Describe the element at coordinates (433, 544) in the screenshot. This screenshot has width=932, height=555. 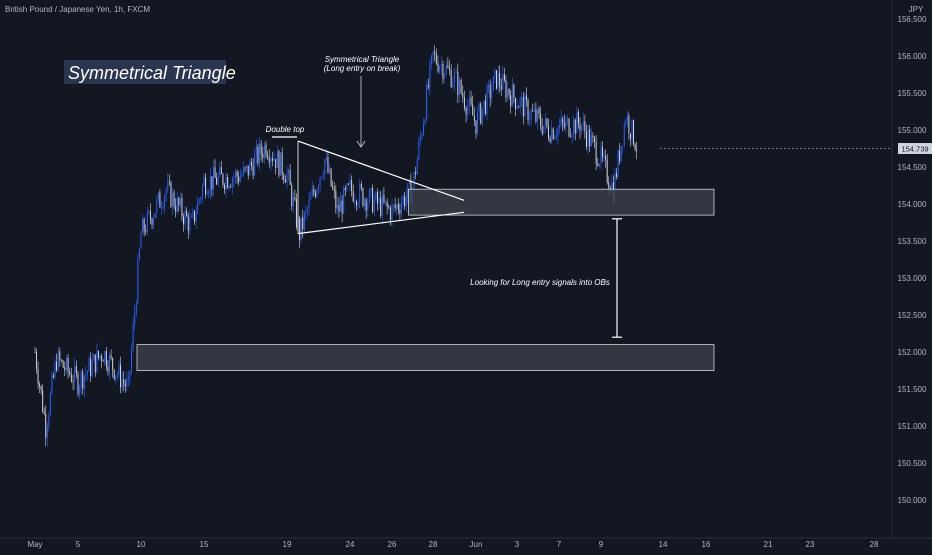
I see `time-tick-label: 28` at that location.